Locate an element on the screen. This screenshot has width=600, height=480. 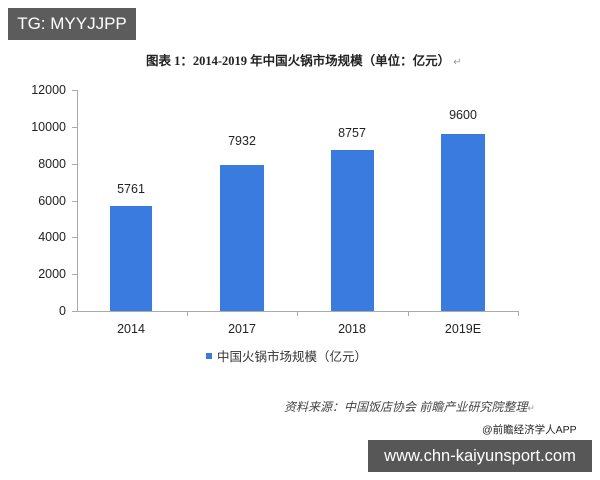
legend: 中国火锅市场规模（亿元） is located at coordinates (286, 355).